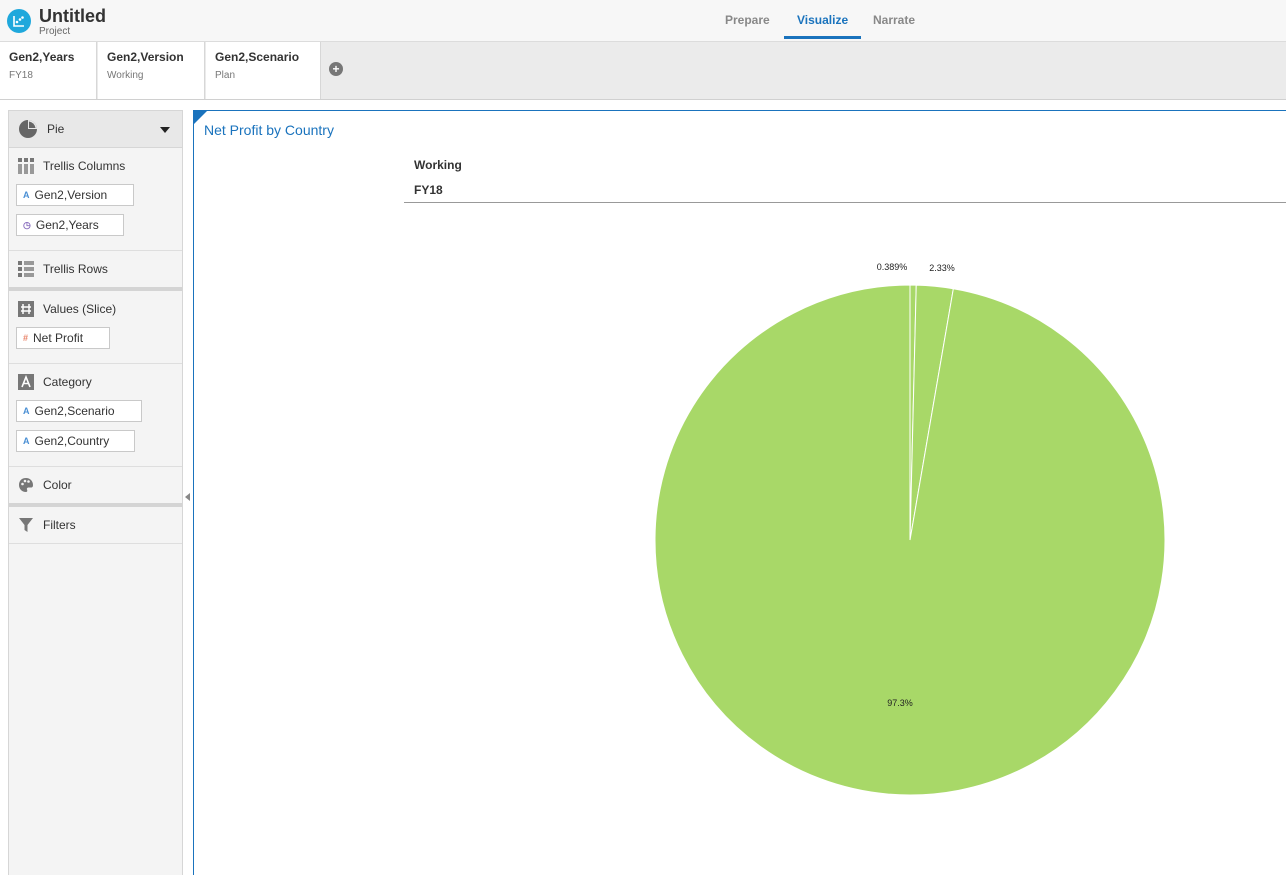  I want to click on section-label: Category, so click(67, 382).